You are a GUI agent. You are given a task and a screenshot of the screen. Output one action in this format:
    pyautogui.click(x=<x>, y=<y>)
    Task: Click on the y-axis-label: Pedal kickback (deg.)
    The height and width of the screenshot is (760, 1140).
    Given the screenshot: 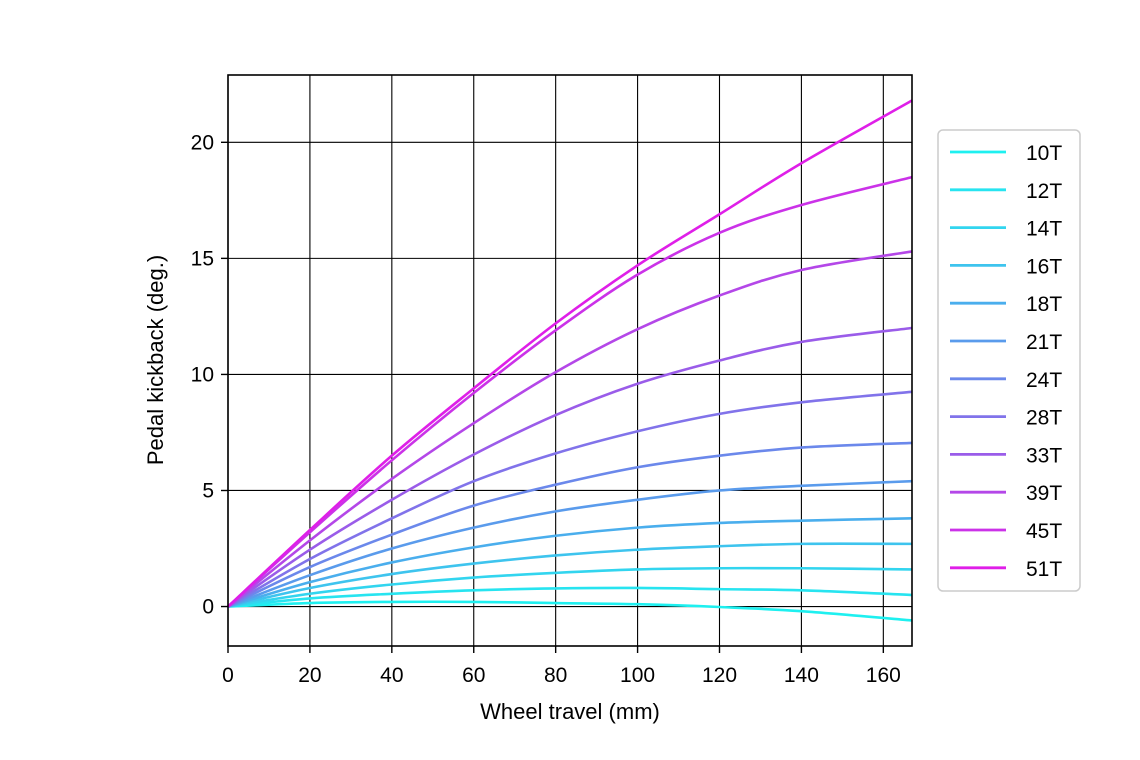 What is the action you would take?
    pyautogui.click(x=155, y=360)
    